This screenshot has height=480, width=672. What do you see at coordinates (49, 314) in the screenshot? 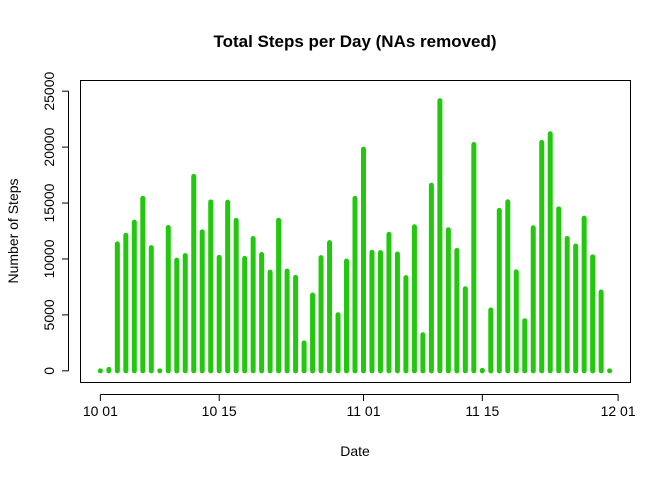
I see `y-tick-label: 5000` at bounding box center [49, 314].